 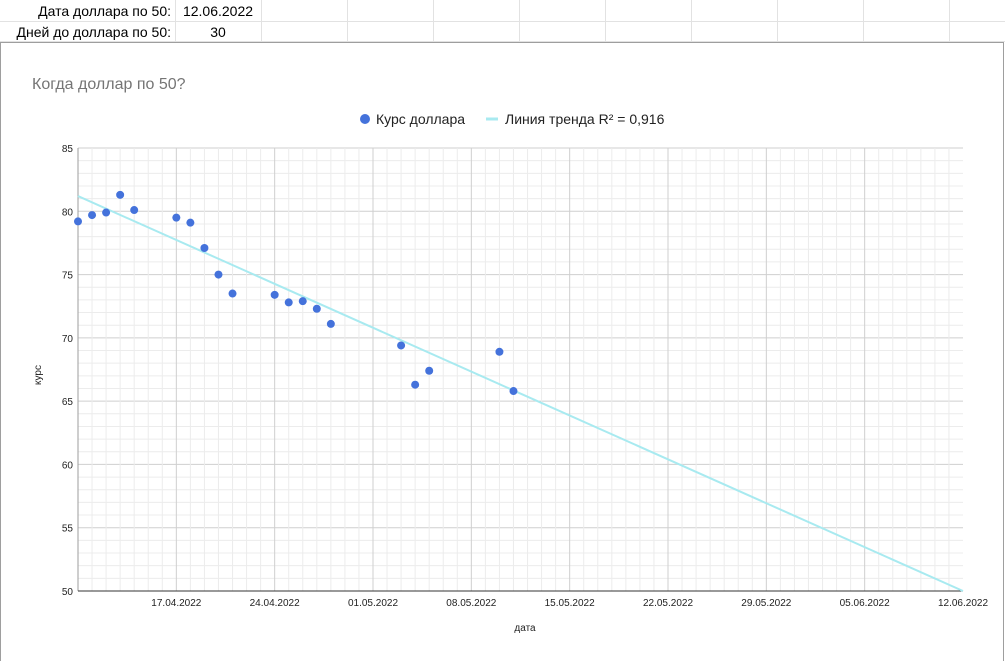 I want to click on legend-label-rate: Курс доллара, so click(x=420, y=119).